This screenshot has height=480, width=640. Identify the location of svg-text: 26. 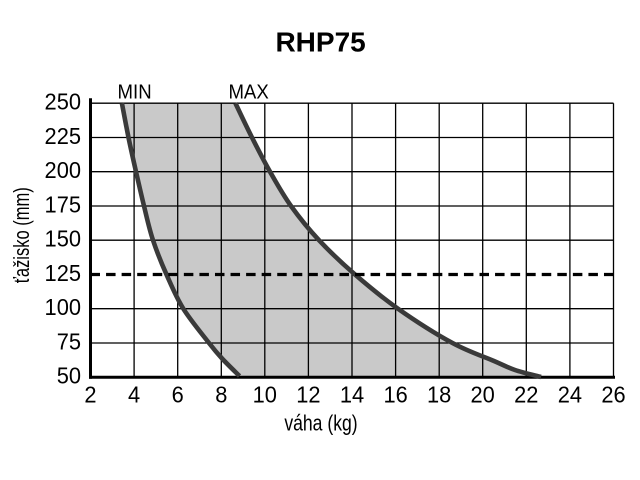
(613, 395).